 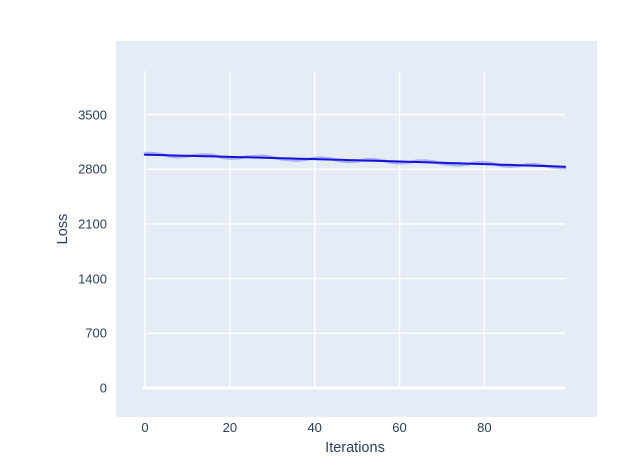 I want to click on x-tick-label: 60, so click(x=399, y=427).